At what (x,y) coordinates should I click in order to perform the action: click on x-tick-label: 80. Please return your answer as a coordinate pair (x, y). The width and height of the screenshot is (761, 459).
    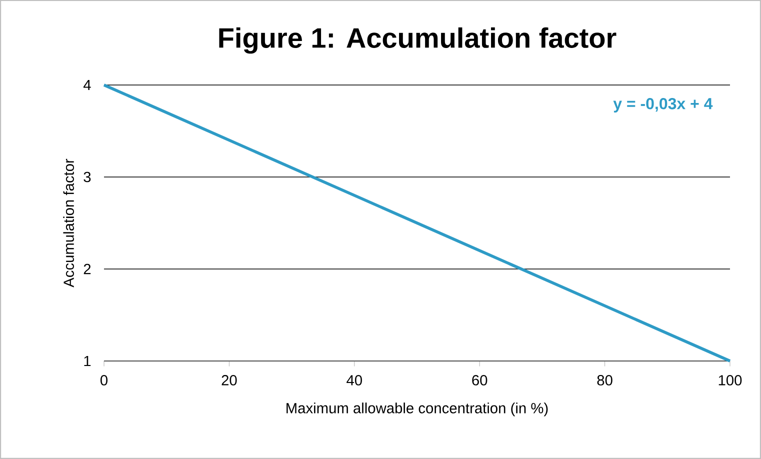
    Looking at the image, I should click on (604, 380).